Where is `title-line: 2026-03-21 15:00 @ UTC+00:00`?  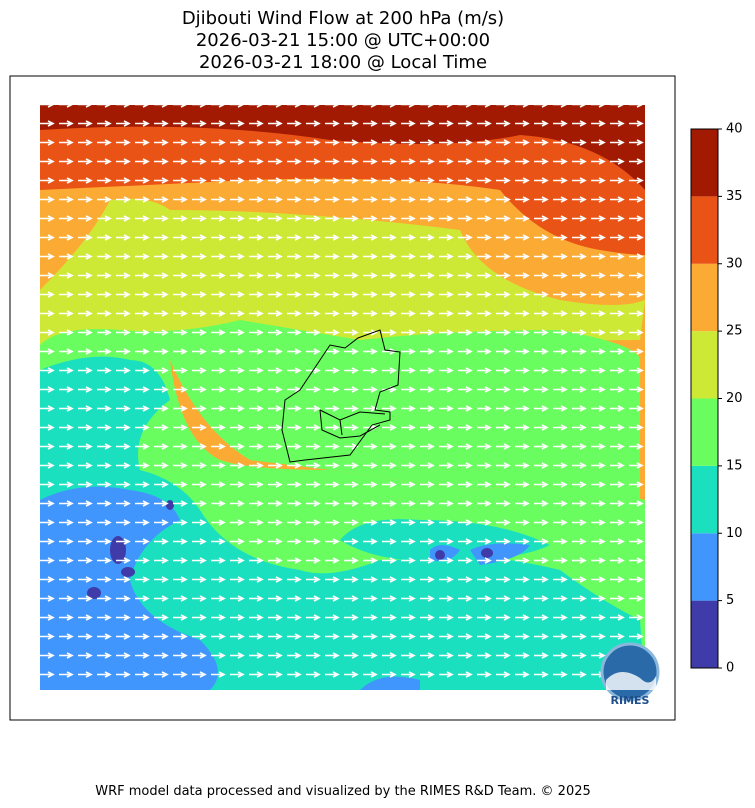
title-line: 2026-03-21 15:00 @ UTC+00:00 is located at coordinates (343, 40).